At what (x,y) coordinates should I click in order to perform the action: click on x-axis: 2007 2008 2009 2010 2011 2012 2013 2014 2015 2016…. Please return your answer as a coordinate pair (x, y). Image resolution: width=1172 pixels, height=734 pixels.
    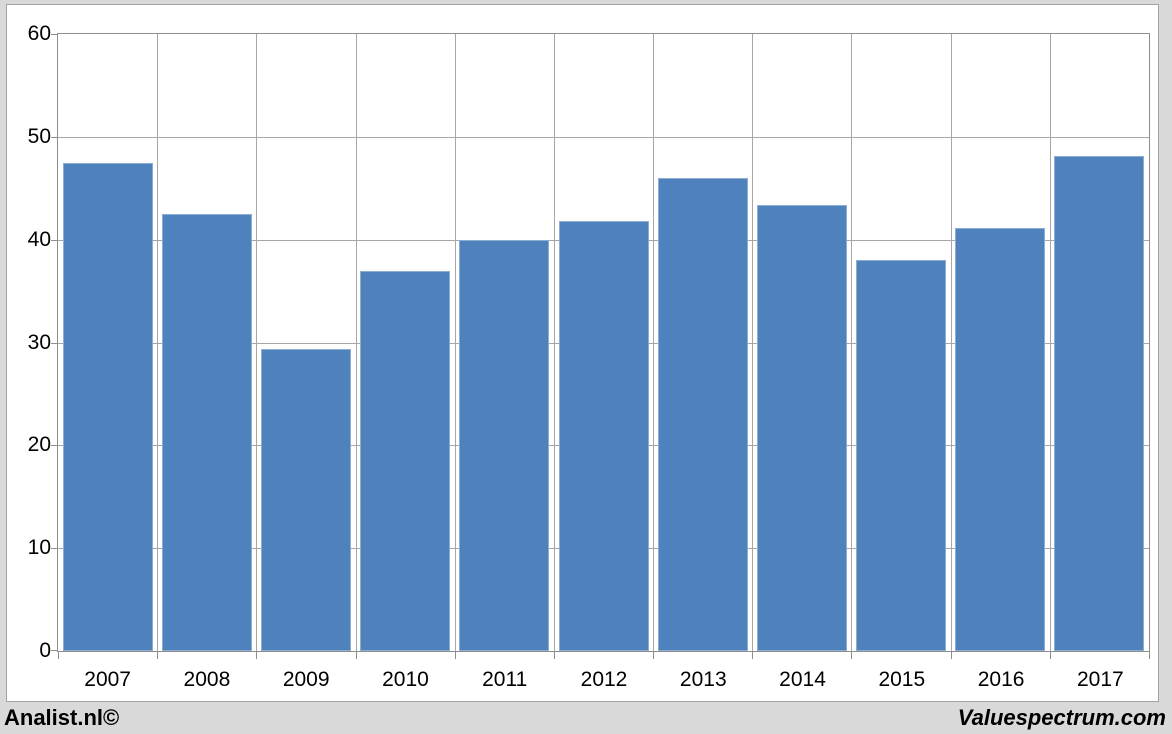
    Looking at the image, I should click on (604, 681).